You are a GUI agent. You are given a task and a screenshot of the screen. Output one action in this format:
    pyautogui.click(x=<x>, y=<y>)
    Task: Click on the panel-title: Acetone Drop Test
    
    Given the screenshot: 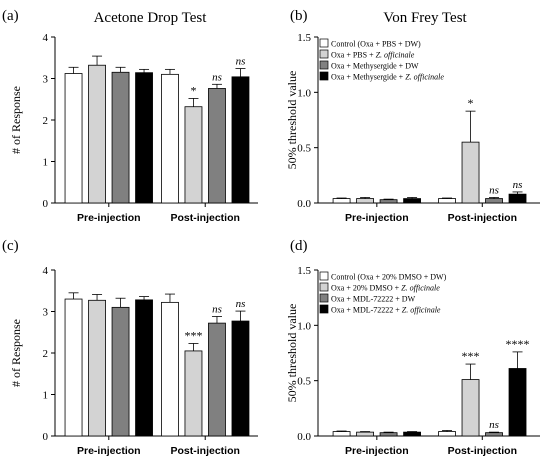 What is the action you would take?
    pyautogui.click(x=151, y=18)
    